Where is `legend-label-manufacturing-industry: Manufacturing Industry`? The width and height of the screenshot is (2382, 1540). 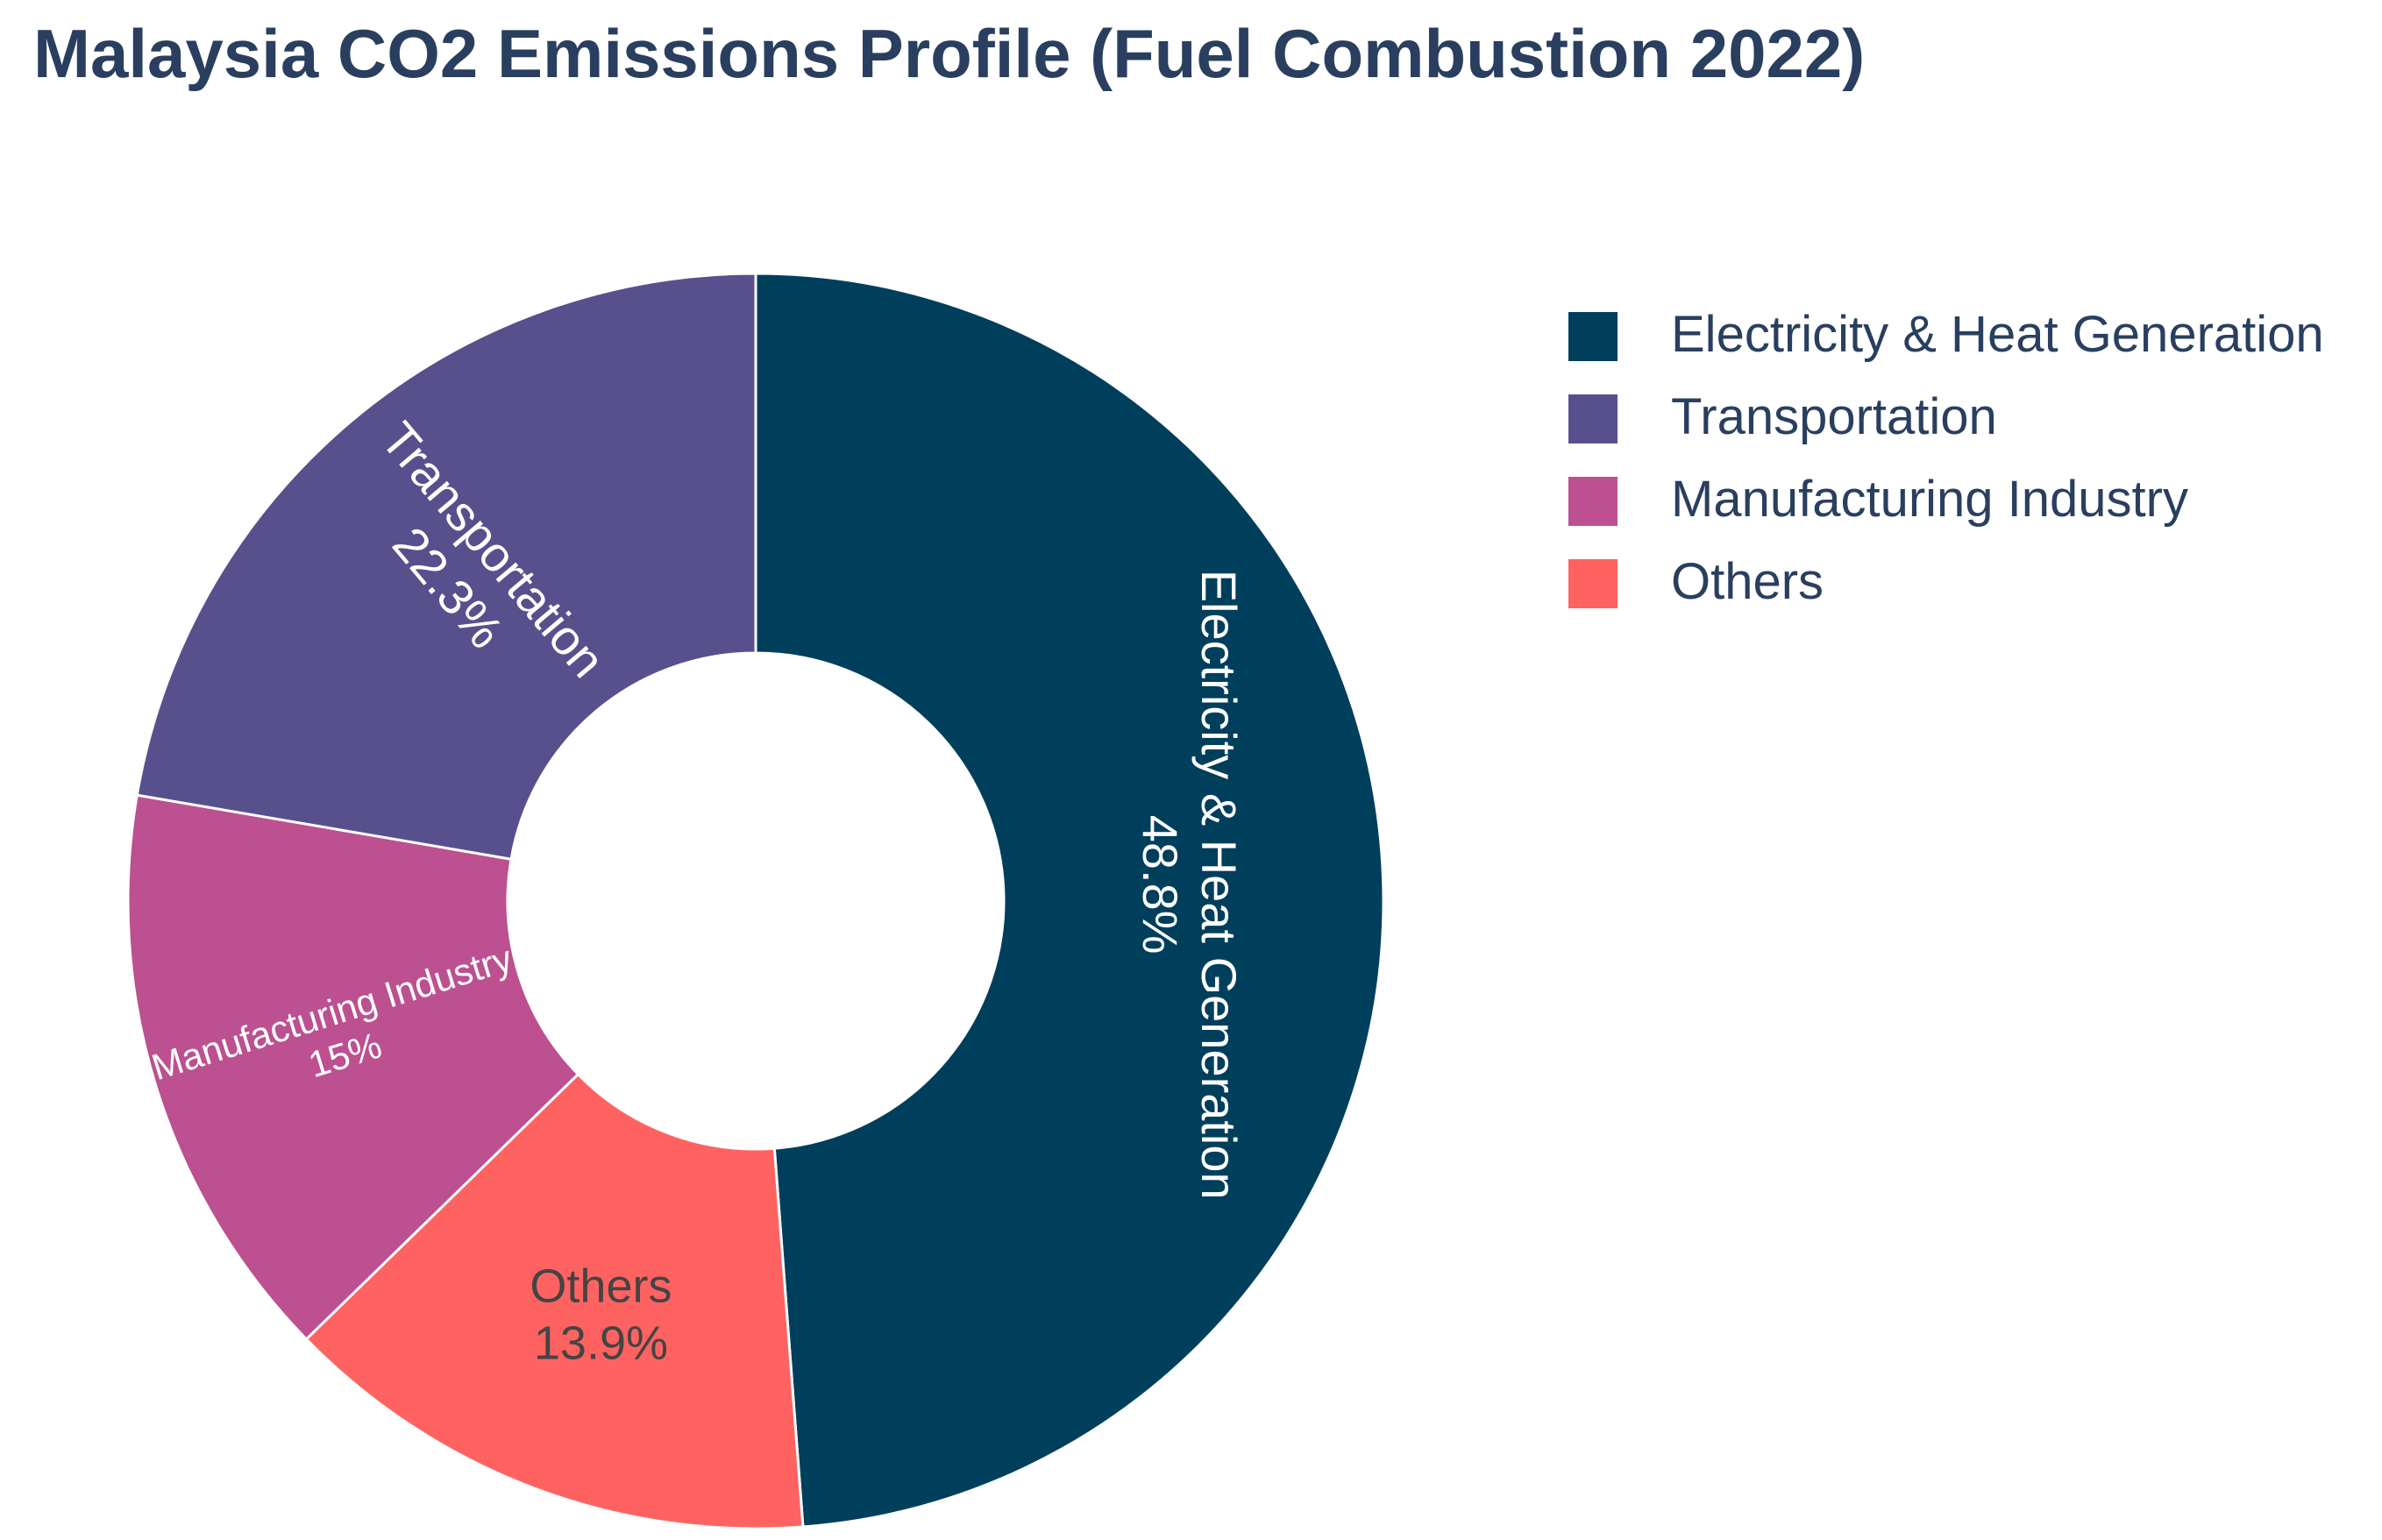 legend-label-manufacturing-industry: Manufacturing Industry is located at coordinates (1929, 499).